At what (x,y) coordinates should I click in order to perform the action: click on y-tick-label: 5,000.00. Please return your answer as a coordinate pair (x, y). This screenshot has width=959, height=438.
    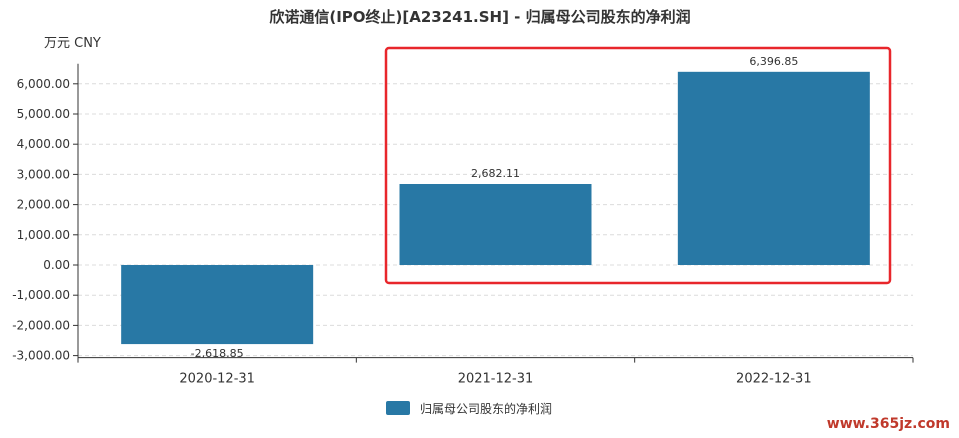
    Looking at the image, I should click on (43, 114).